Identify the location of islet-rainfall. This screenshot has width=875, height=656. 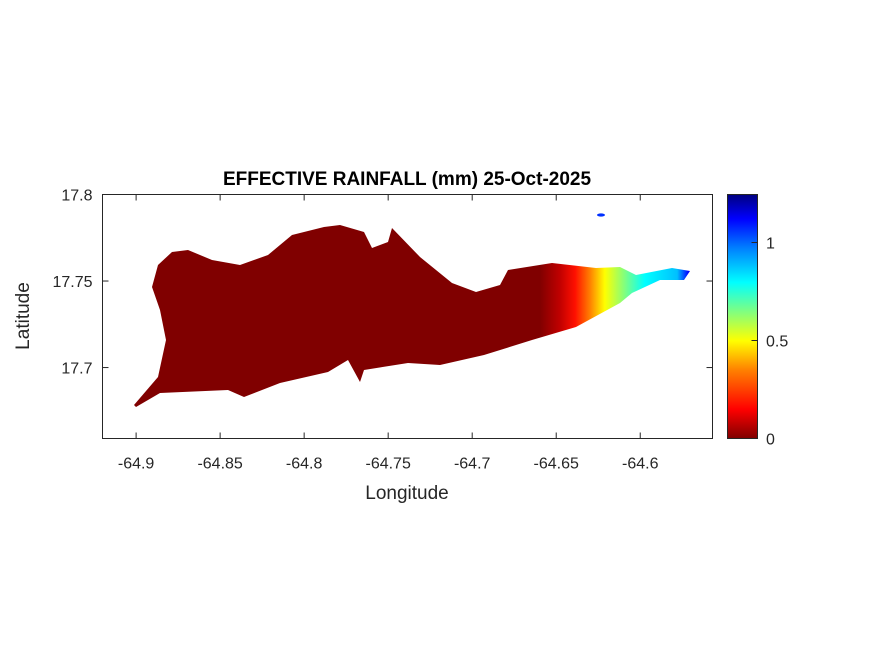
(601, 215).